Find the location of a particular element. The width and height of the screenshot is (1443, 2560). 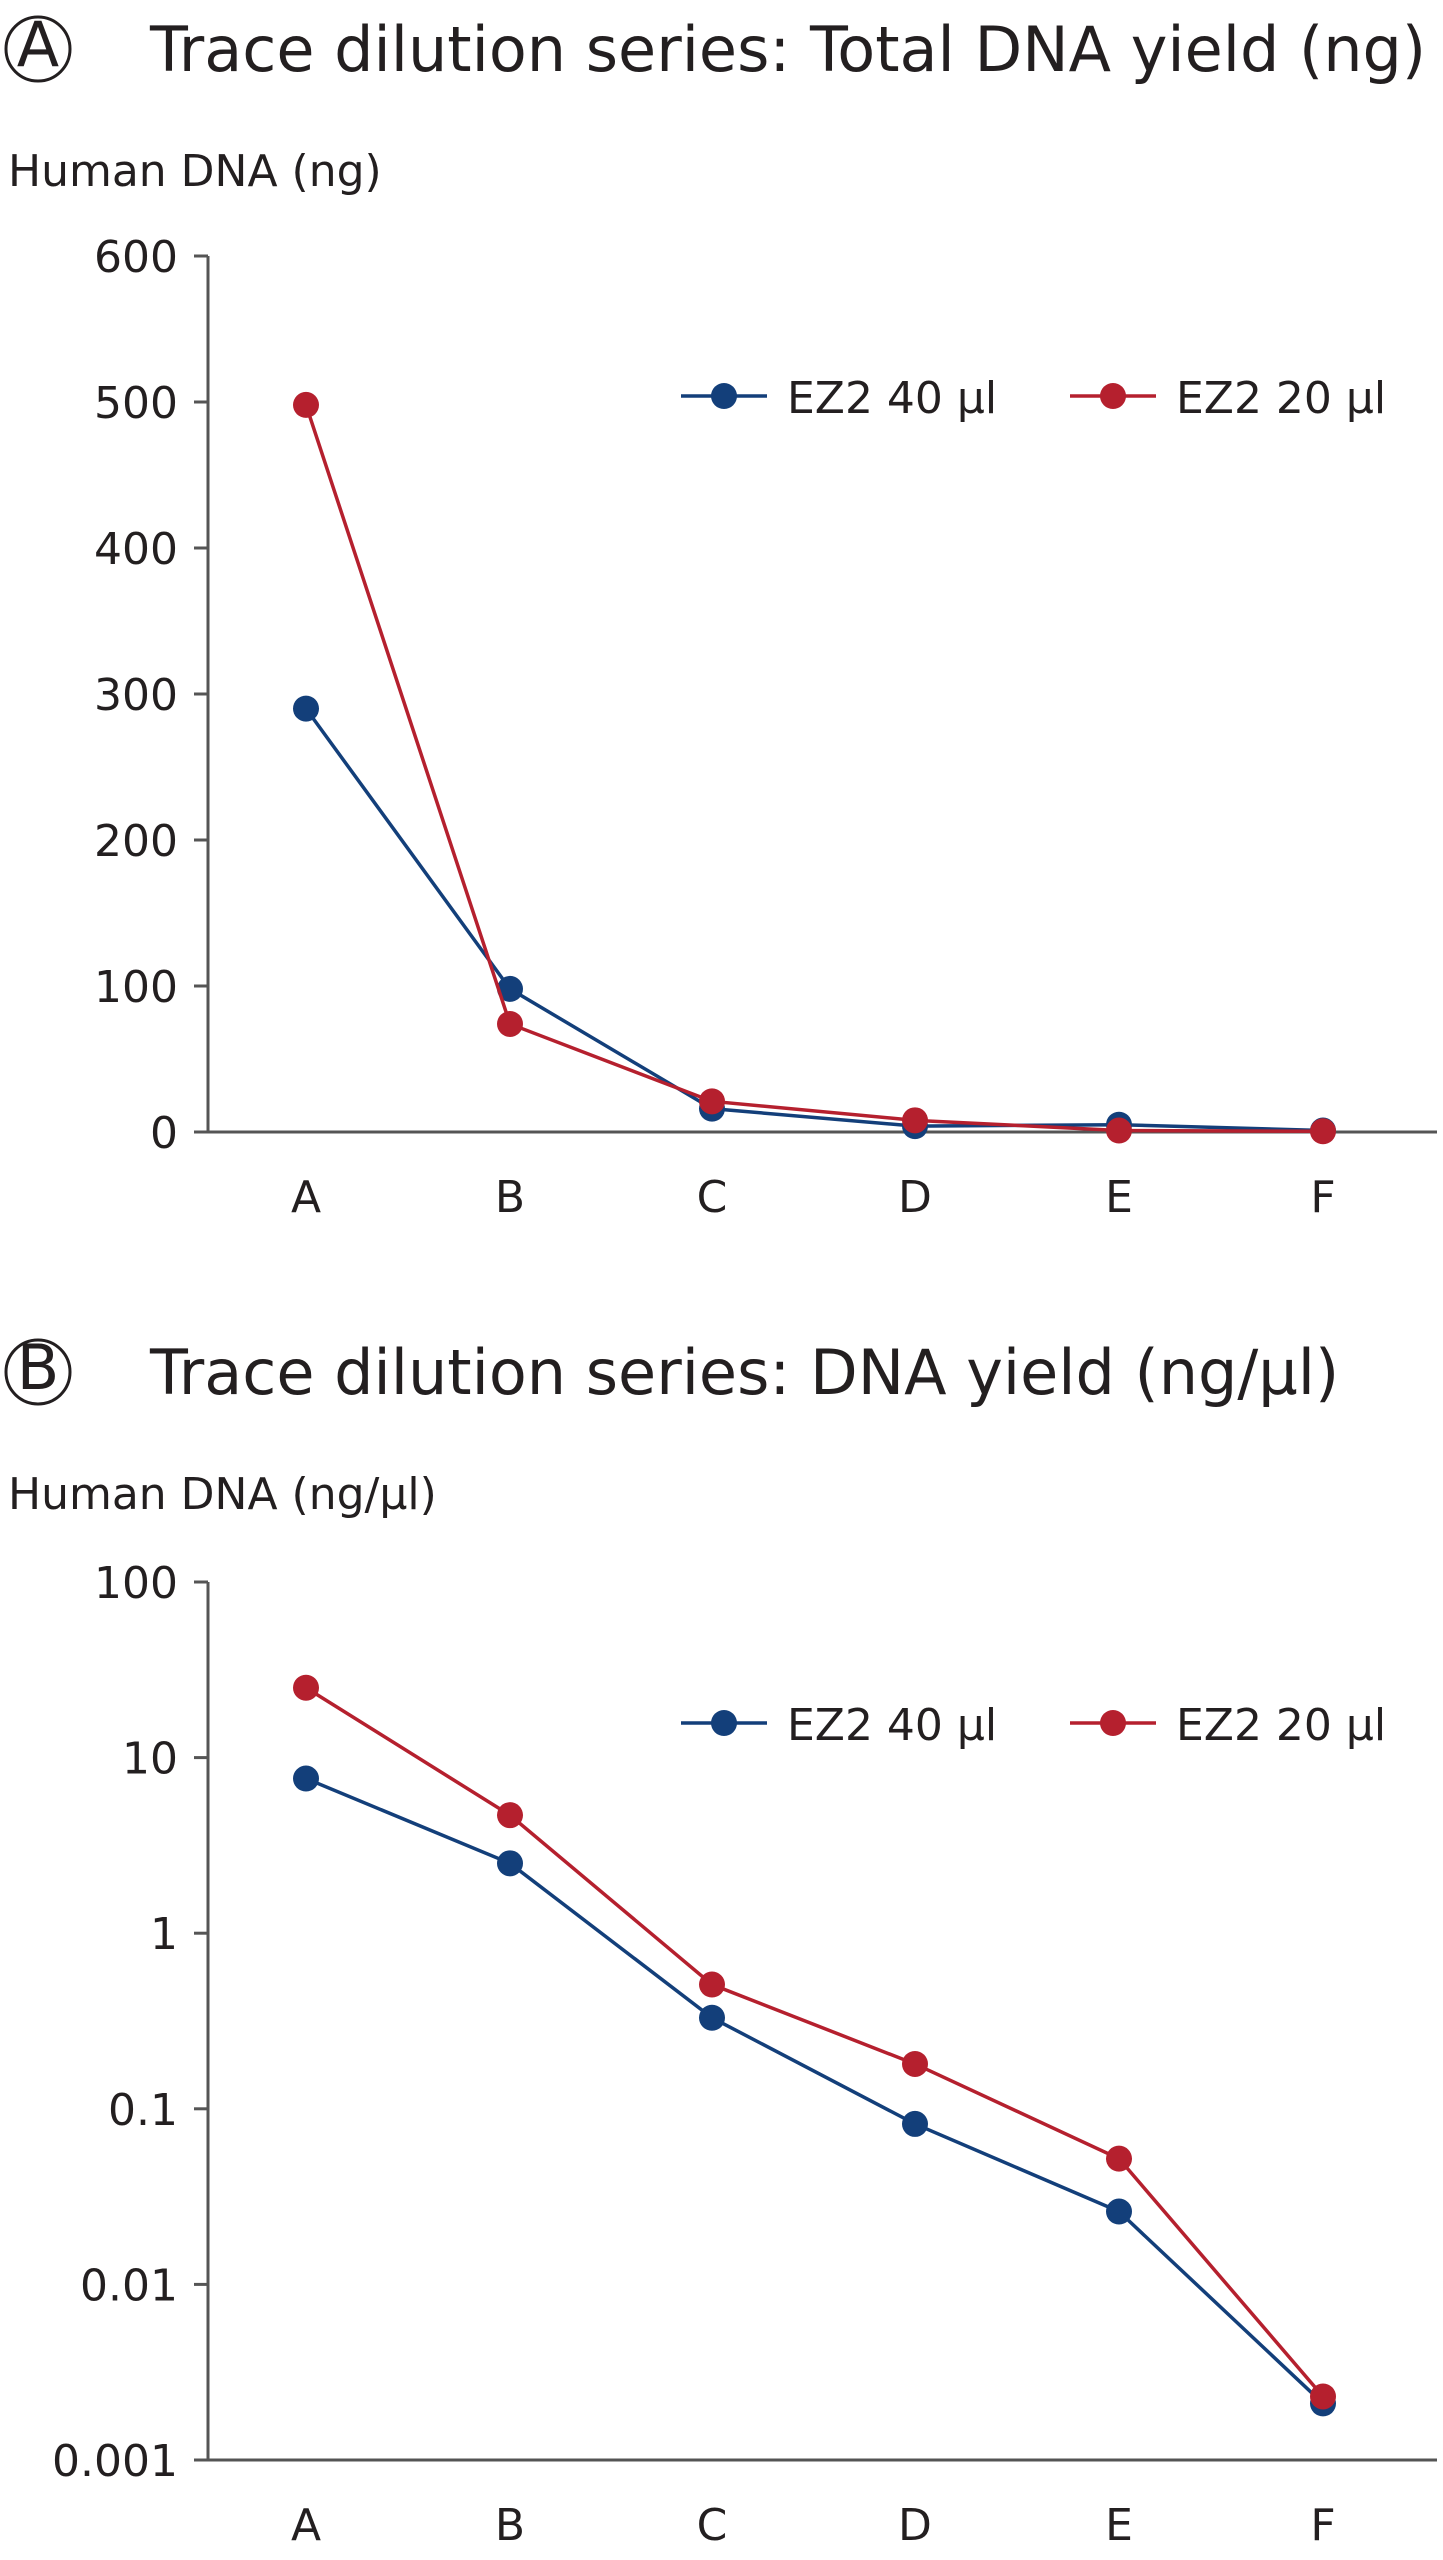

y-tick-label: 0.001 is located at coordinates (115, 2461).